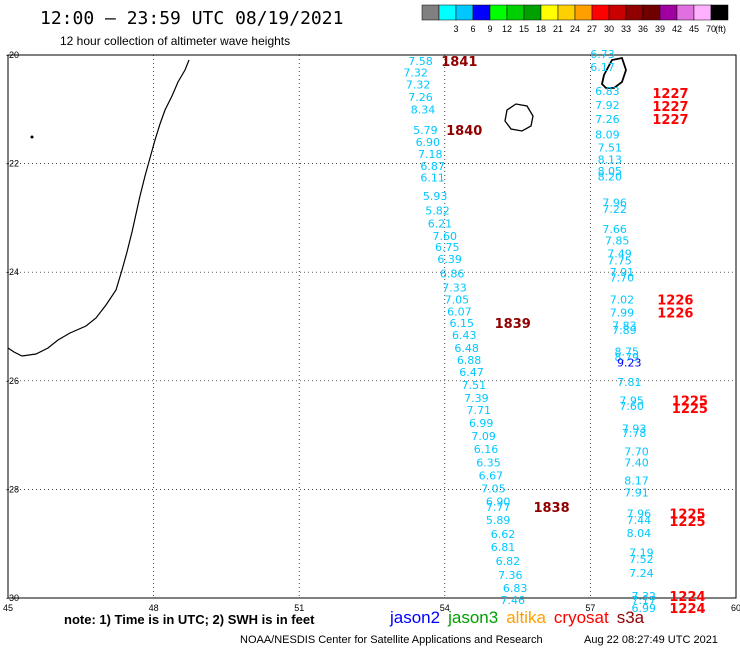 Image resolution: width=740 pixels, height=650 pixels. What do you see at coordinates (687, 597) in the screenshot?
I see `pass-label: 1224` at bounding box center [687, 597].